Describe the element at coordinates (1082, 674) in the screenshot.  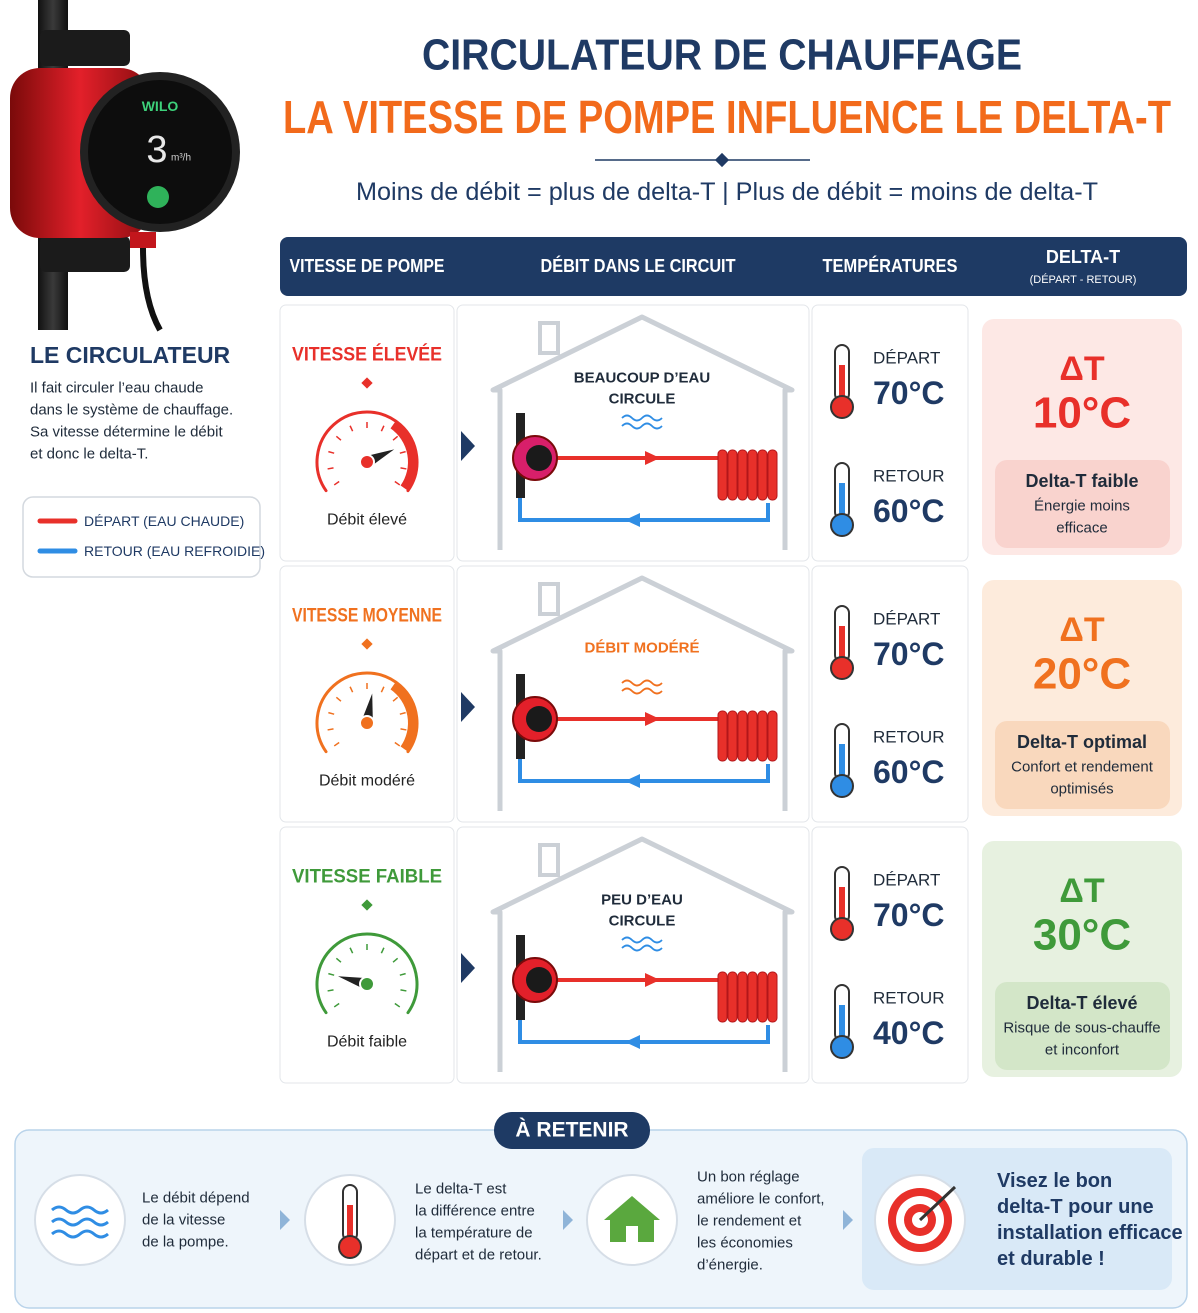
I see `delta-value: 20°C` at that location.